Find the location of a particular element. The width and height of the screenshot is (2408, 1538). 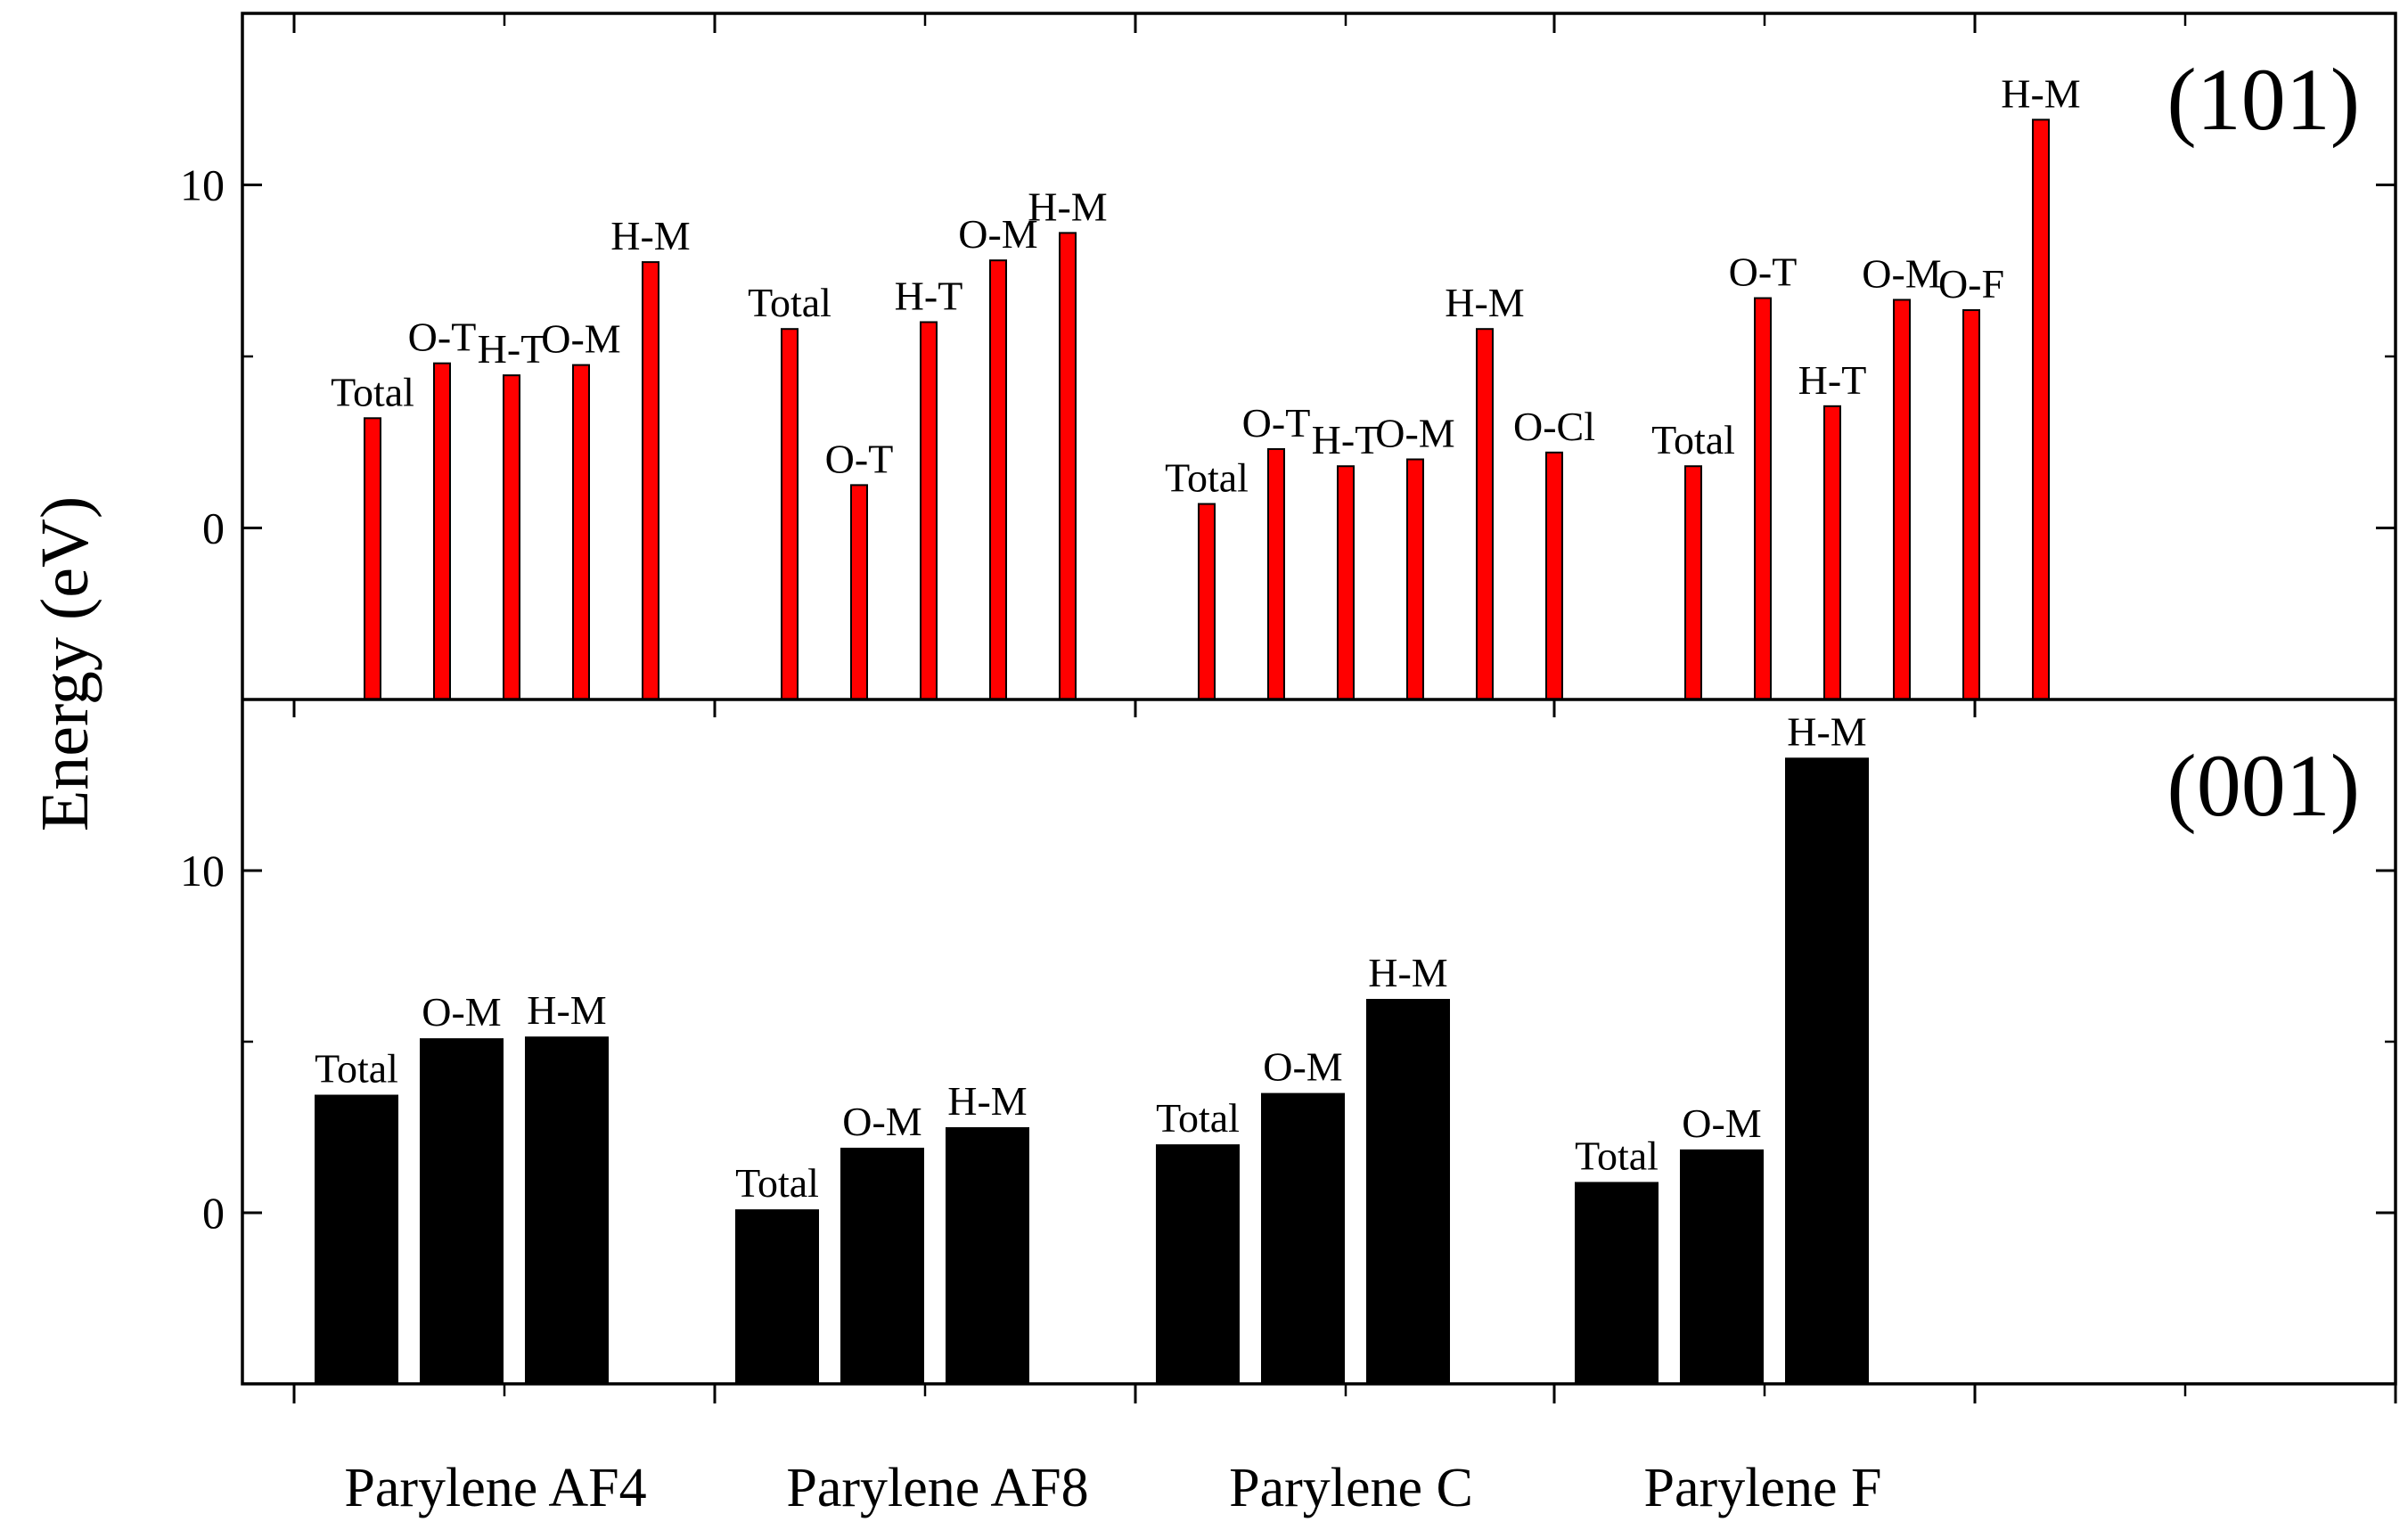

bar-101-parylene-af4-o-m is located at coordinates (581, 532).